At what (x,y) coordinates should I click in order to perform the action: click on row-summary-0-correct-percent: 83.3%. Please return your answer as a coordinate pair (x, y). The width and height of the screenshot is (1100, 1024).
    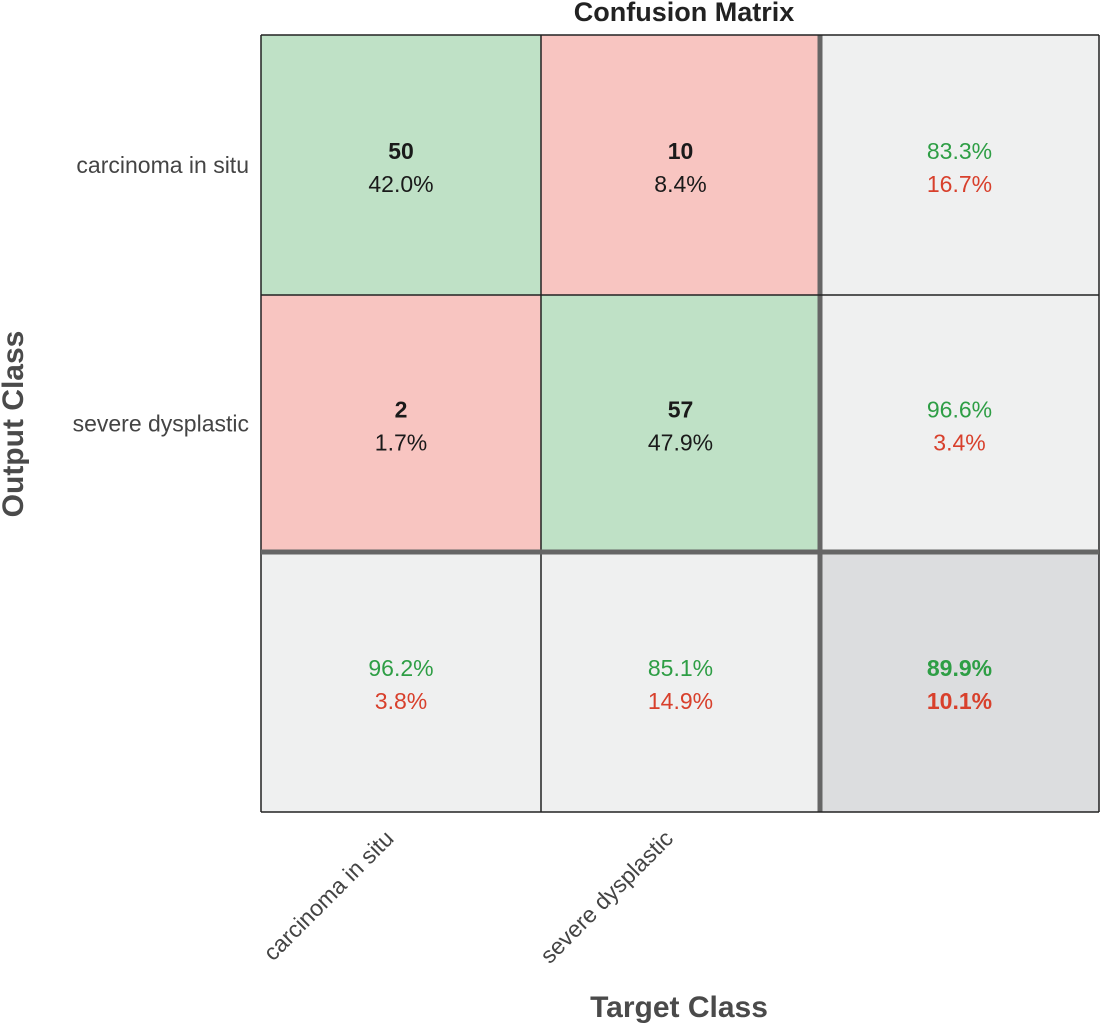
    Looking at the image, I should click on (959, 151).